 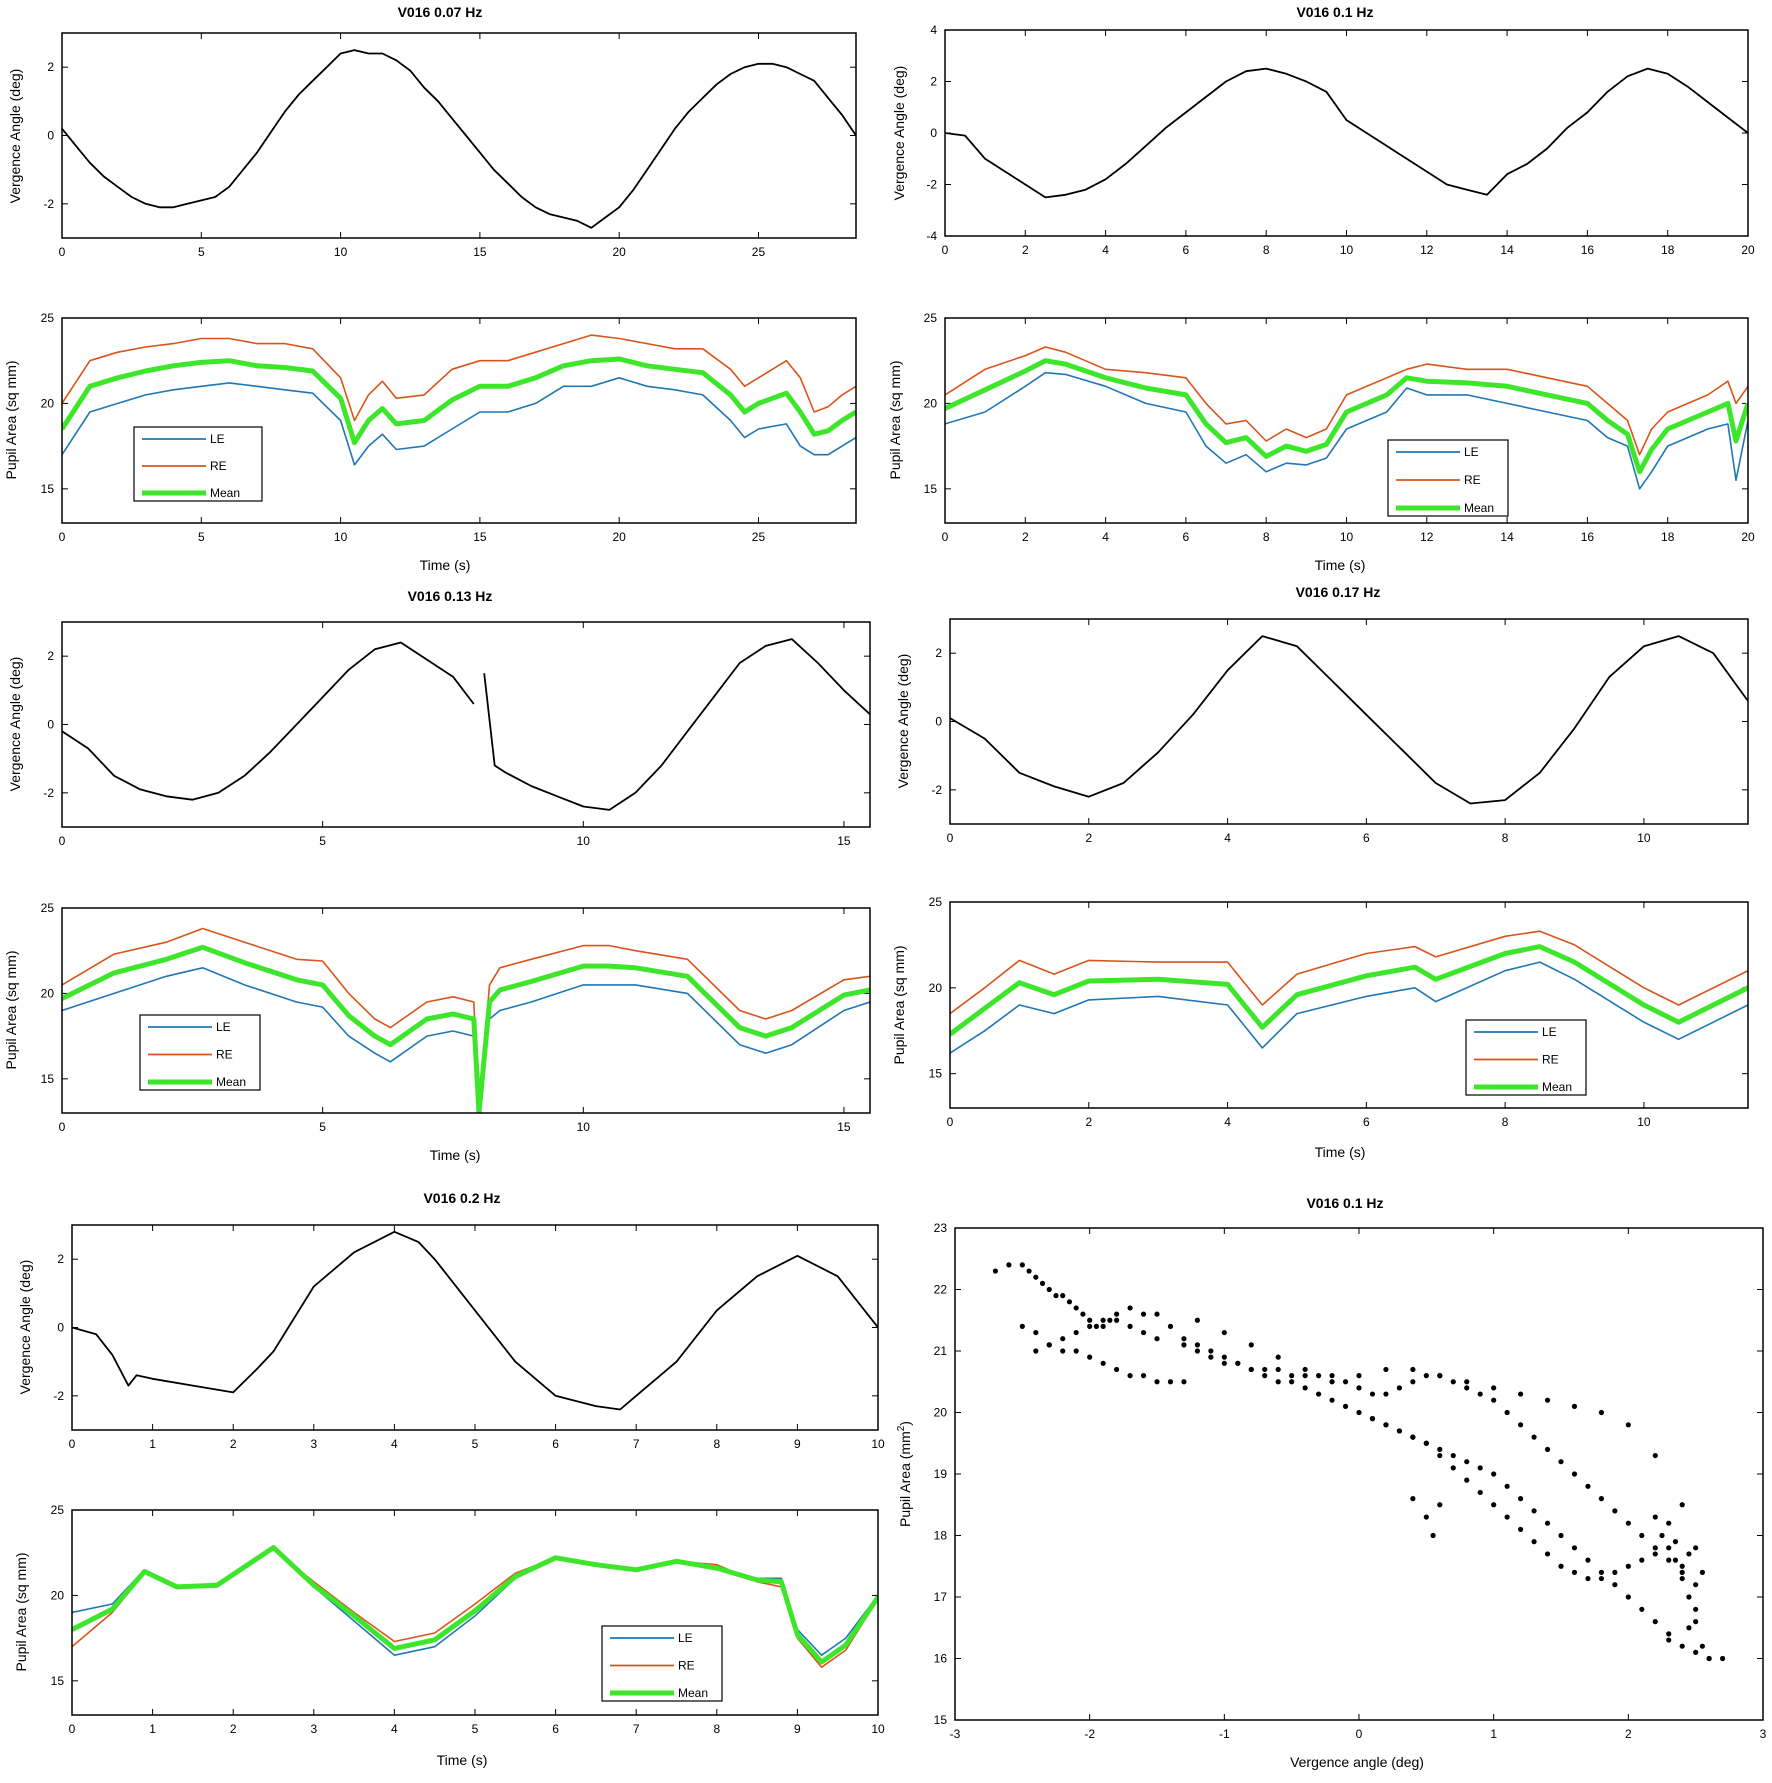 What do you see at coordinates (797, 1444) in the screenshot?
I see `x-tick-label: 9` at bounding box center [797, 1444].